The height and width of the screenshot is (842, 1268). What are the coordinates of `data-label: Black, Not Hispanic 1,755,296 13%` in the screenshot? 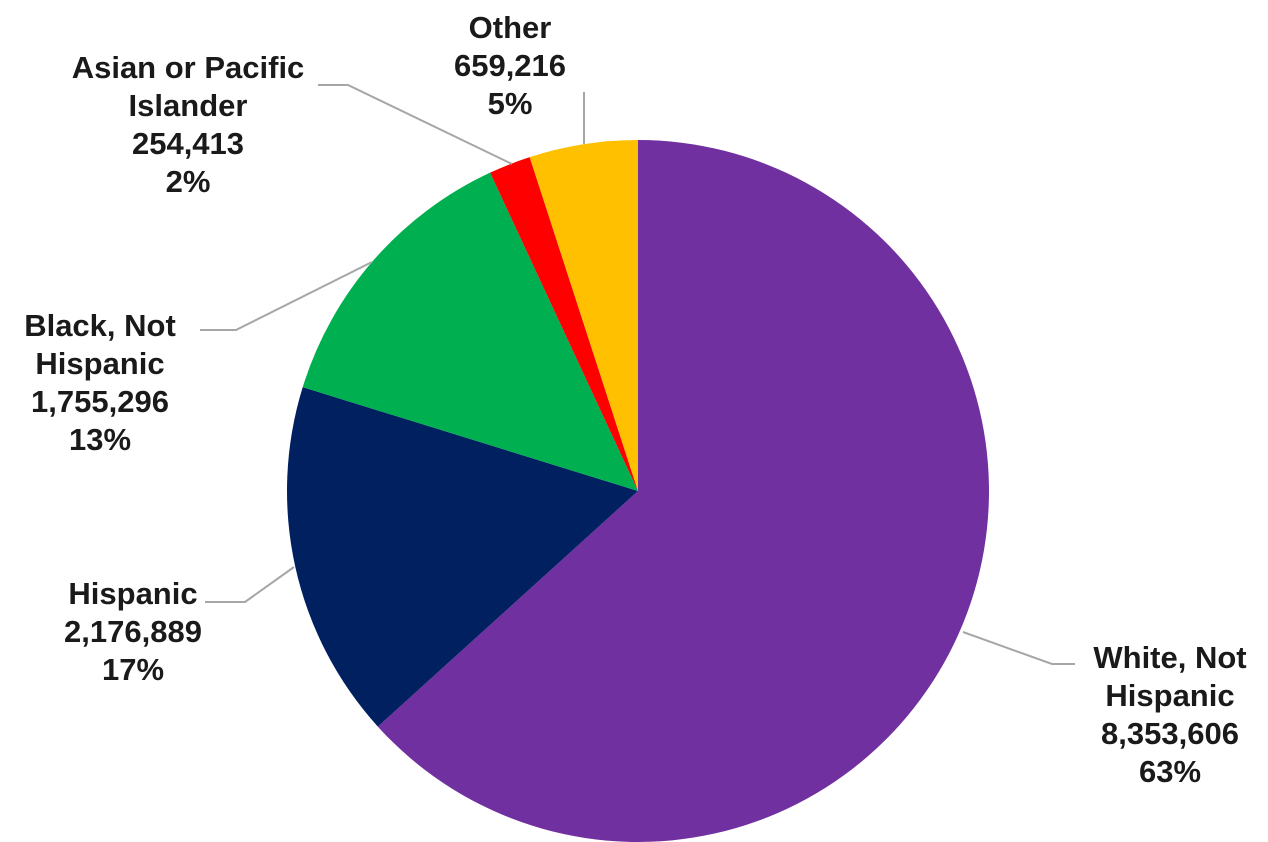 It's located at (100, 382).